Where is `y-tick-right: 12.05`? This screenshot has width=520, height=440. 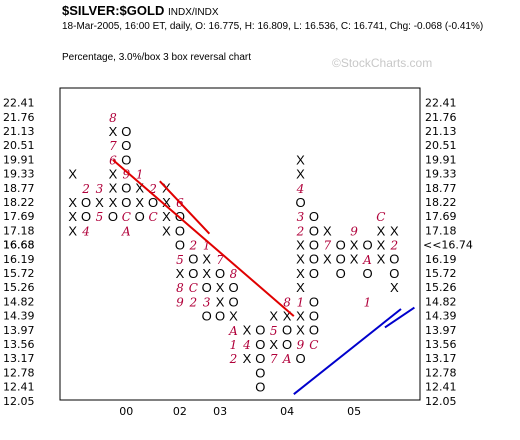 y-tick-right: 12.05 is located at coordinates (441, 401).